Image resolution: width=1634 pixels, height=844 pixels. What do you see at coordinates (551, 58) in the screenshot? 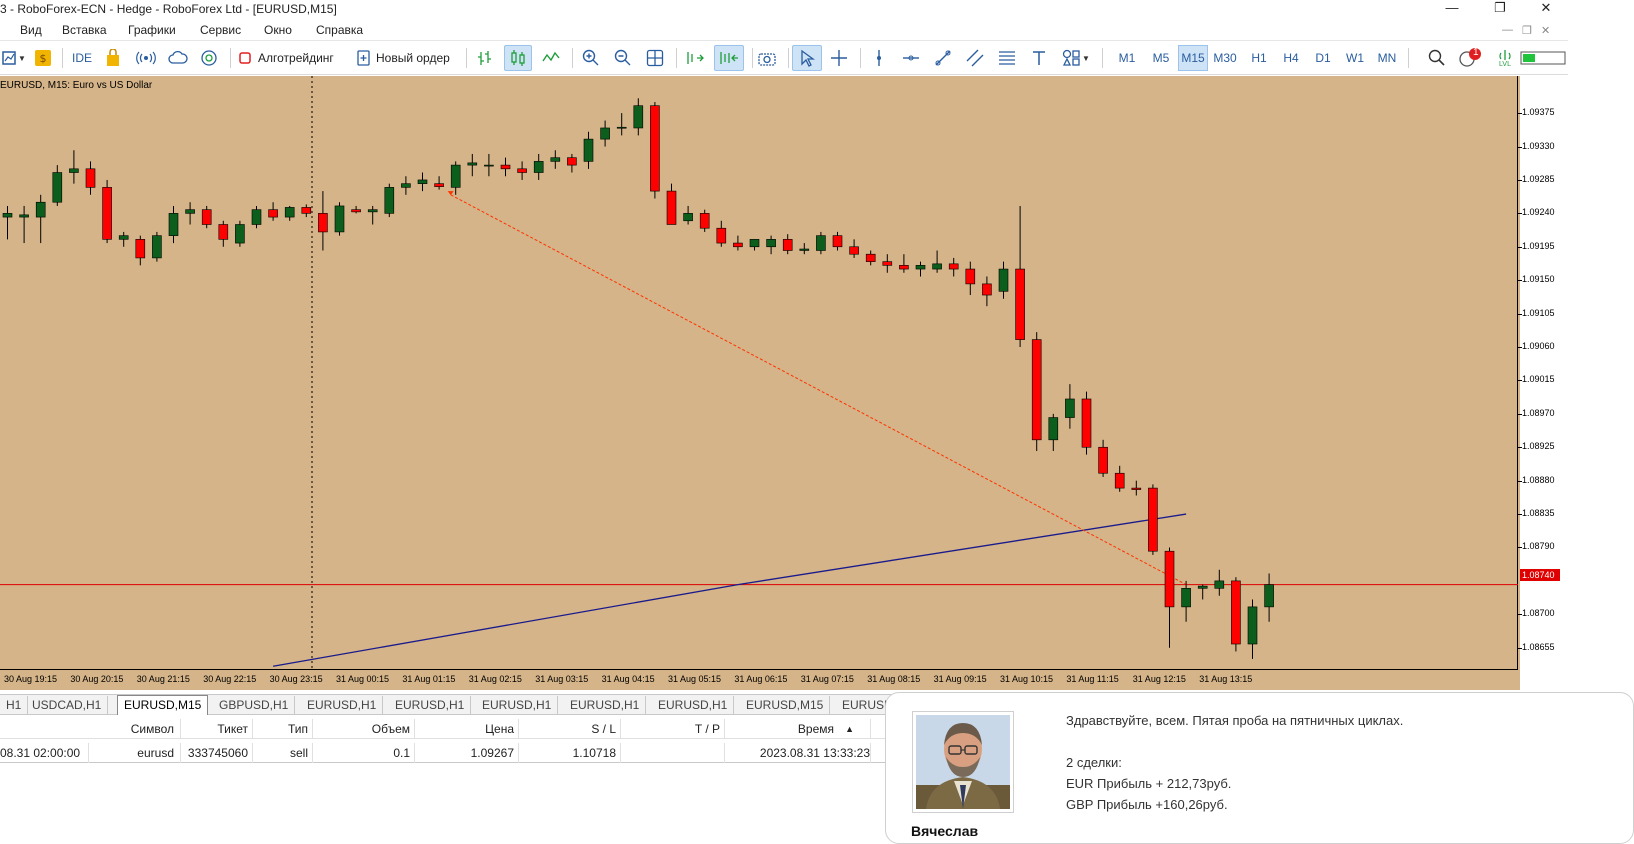
I see `line-chart-icon` at bounding box center [551, 58].